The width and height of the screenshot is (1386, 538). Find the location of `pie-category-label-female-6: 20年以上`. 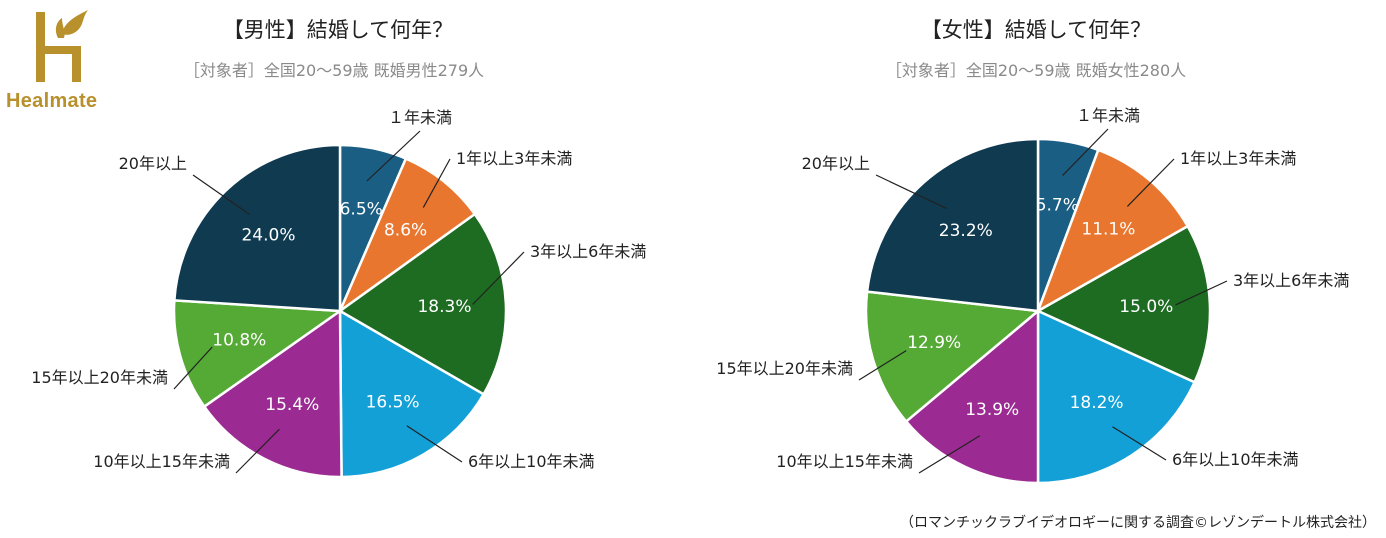

pie-category-label-female-6: 20年以上 is located at coordinates (836, 163).